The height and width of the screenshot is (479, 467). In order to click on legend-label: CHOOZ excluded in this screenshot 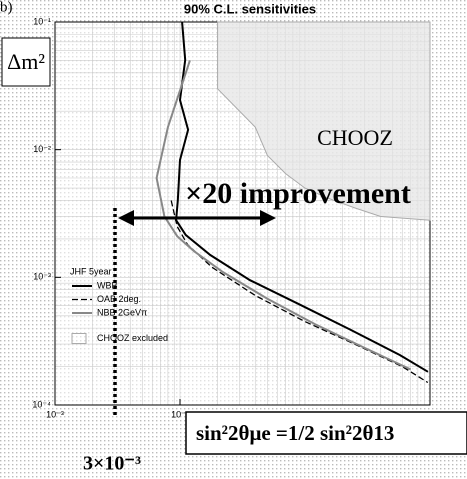, I will do `click(132, 338)`.